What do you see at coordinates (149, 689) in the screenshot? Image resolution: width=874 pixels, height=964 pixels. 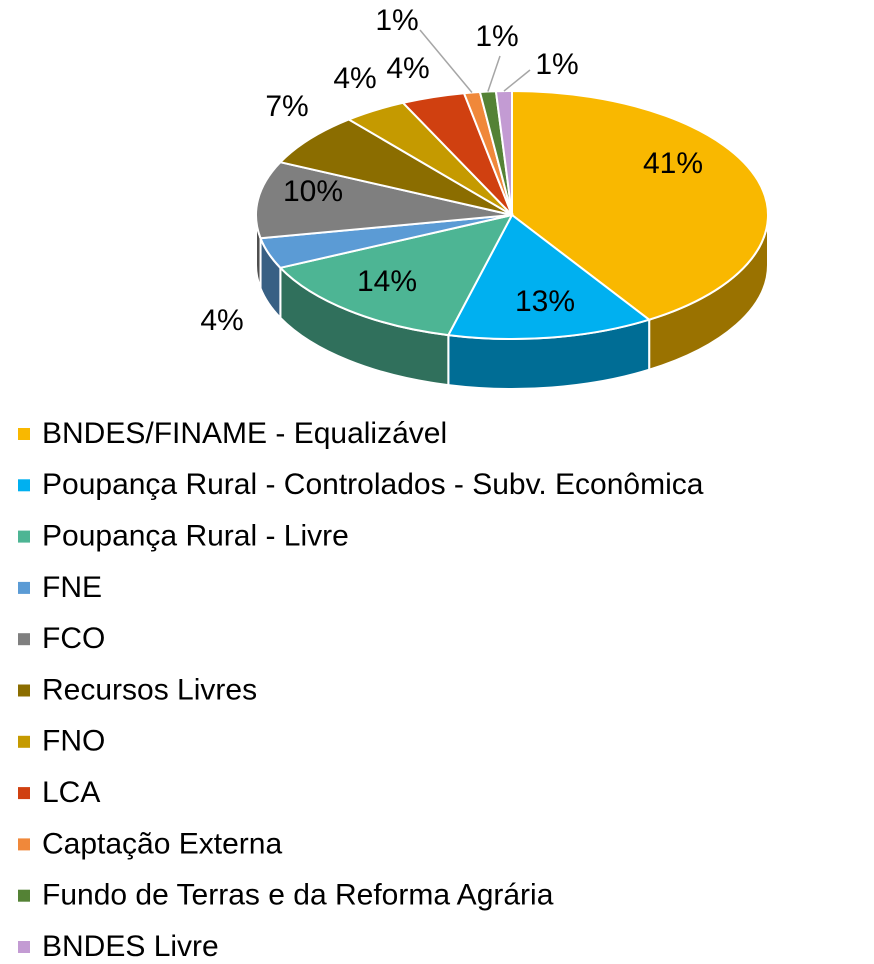 I see `legend-label: Recursos Livres` at bounding box center [149, 689].